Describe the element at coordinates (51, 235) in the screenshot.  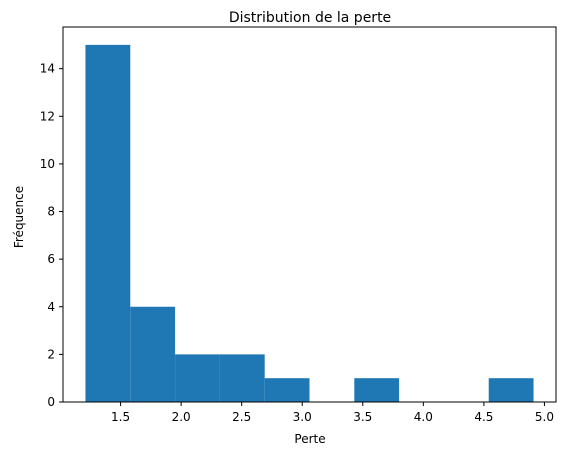
I see `y-axis-ticks: 0 2 4 6 8 10 12 14` at that location.